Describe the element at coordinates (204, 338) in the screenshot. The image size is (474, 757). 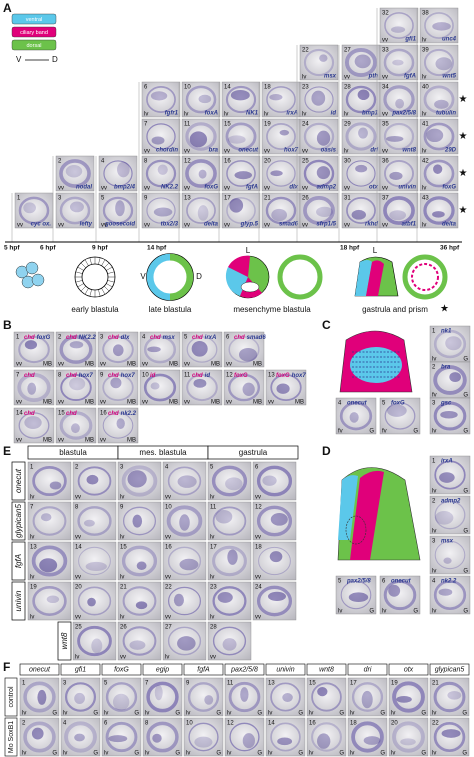
I see `gene-label: chd irxA` at that location.